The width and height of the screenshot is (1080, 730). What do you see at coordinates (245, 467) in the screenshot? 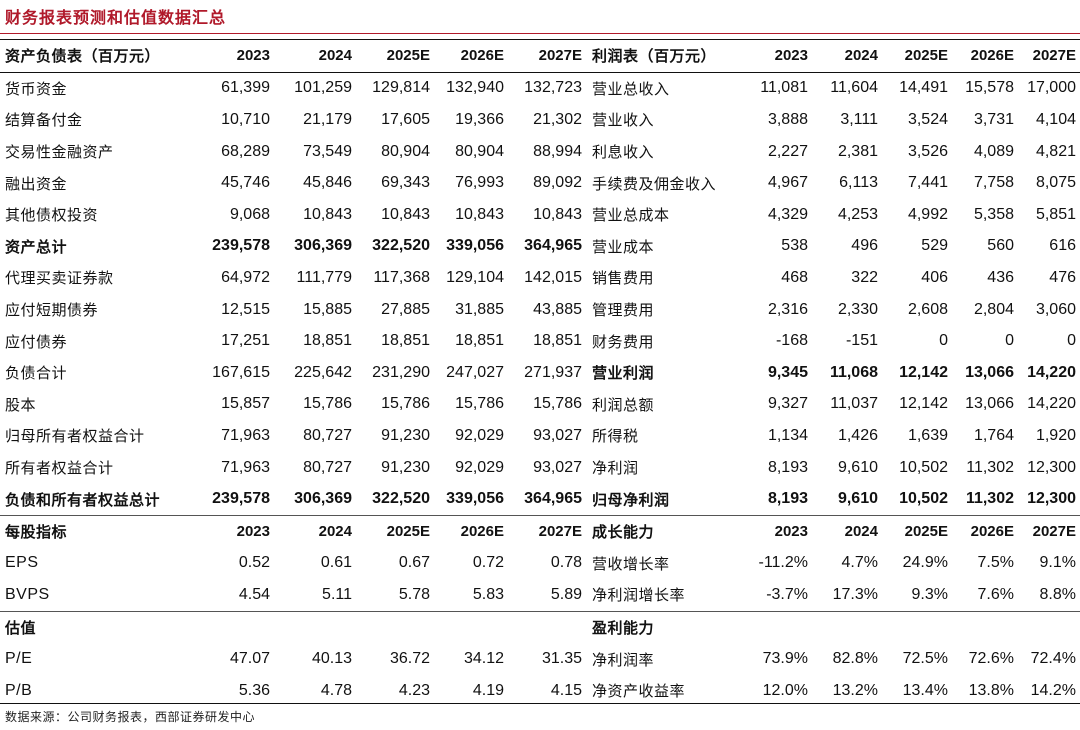
I see `table-cell: 71,963` at bounding box center [245, 467].